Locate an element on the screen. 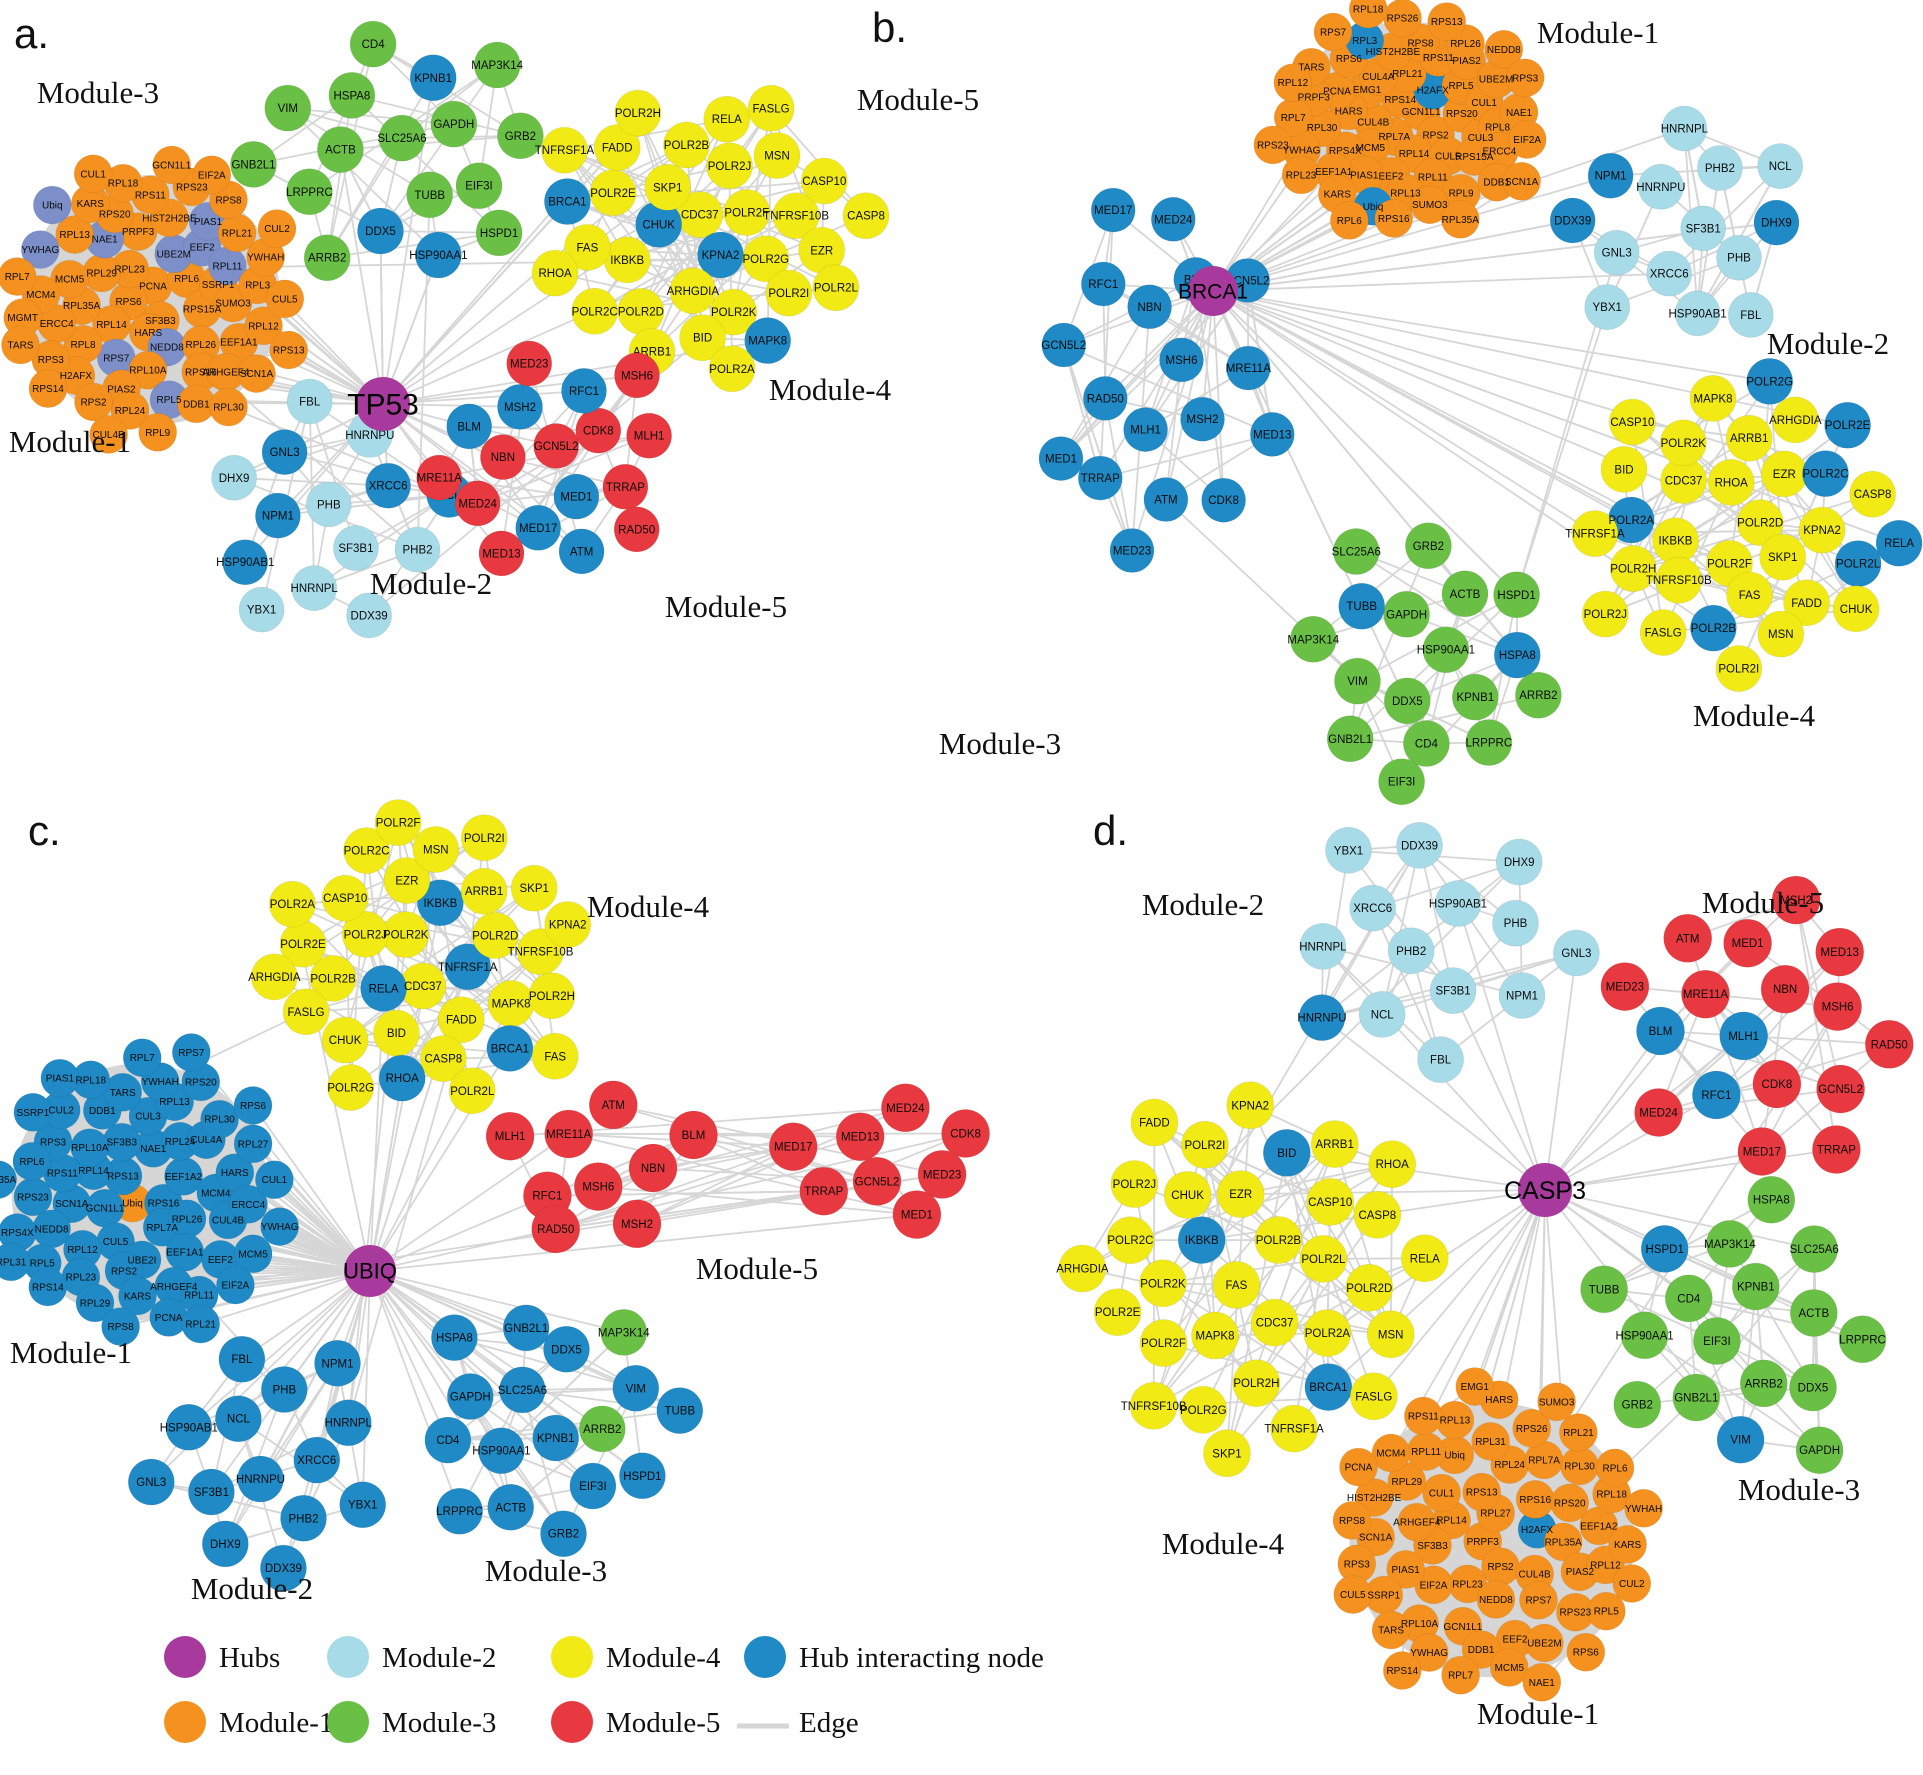 The width and height of the screenshot is (1923, 1775). legend-label: Hub interacting node is located at coordinates (921, 1658).